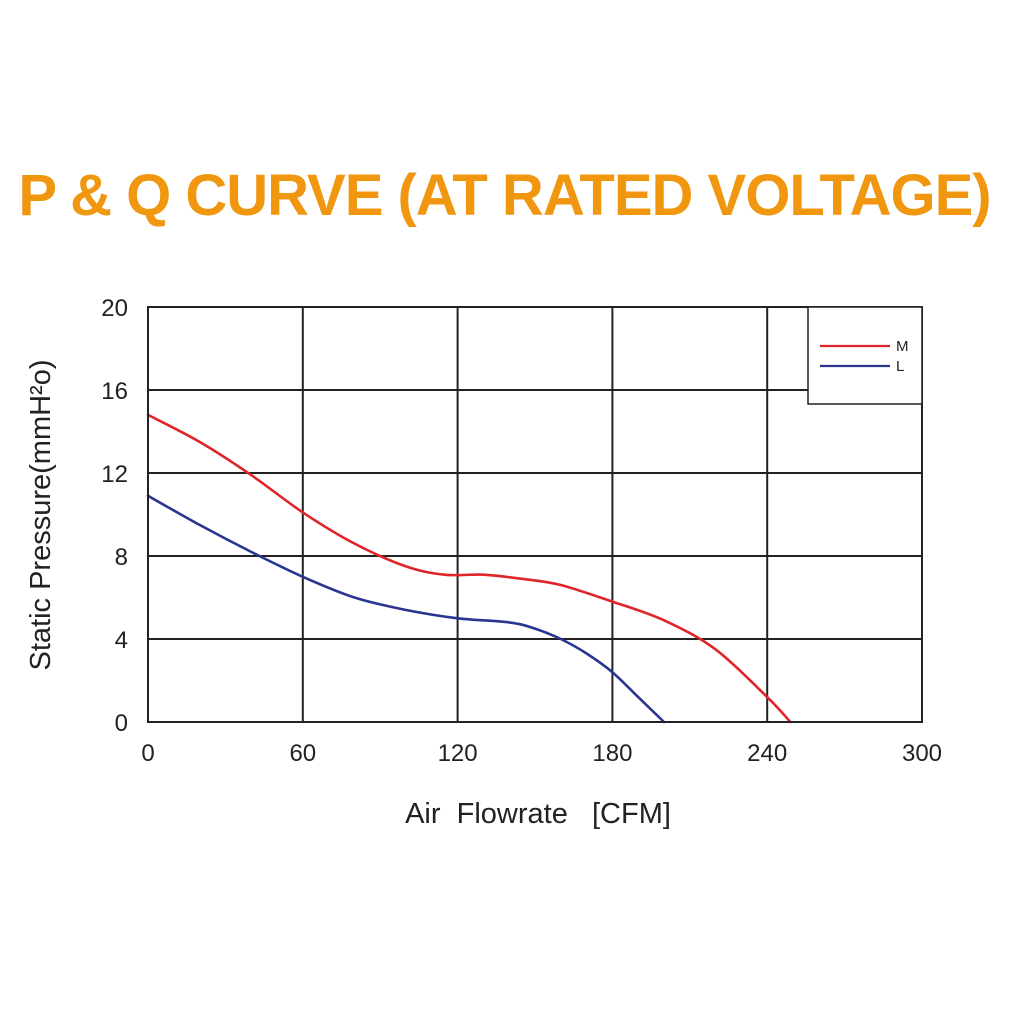  I want to click on x-tick-label: 240, so click(767, 753).